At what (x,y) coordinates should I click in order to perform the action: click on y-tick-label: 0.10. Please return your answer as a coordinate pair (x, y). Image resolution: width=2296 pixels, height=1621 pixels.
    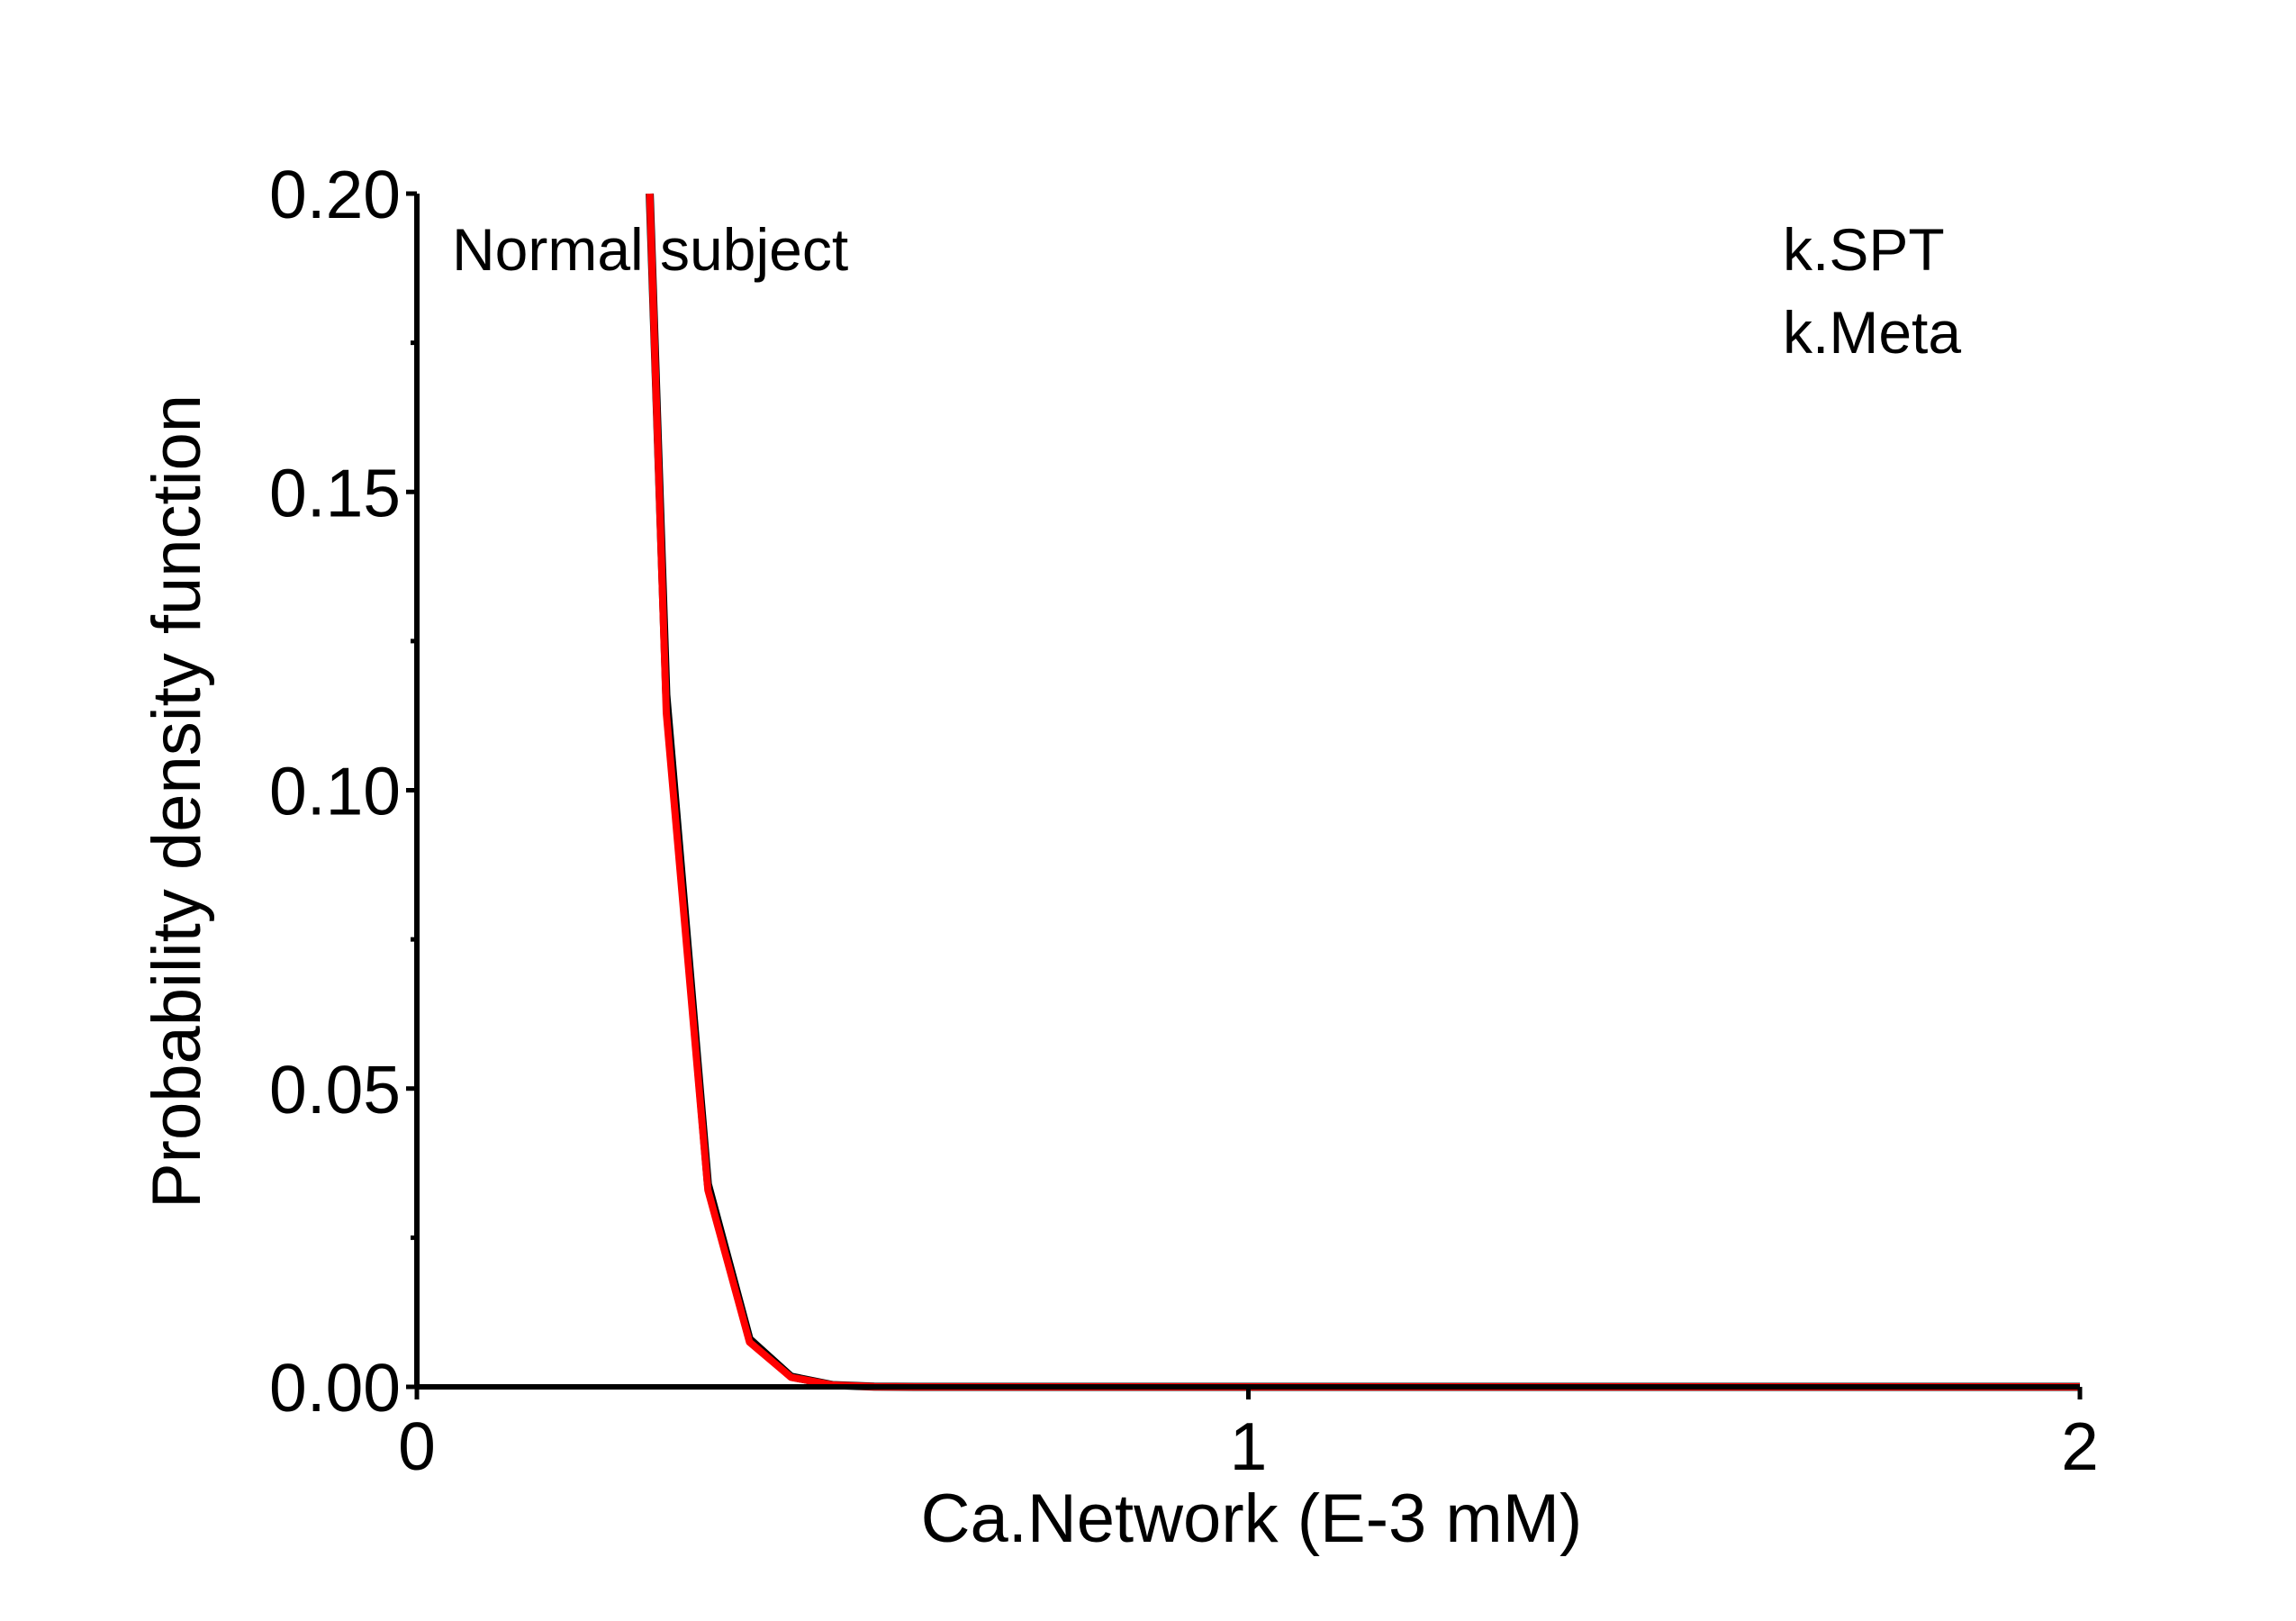
    Looking at the image, I should click on (335, 792).